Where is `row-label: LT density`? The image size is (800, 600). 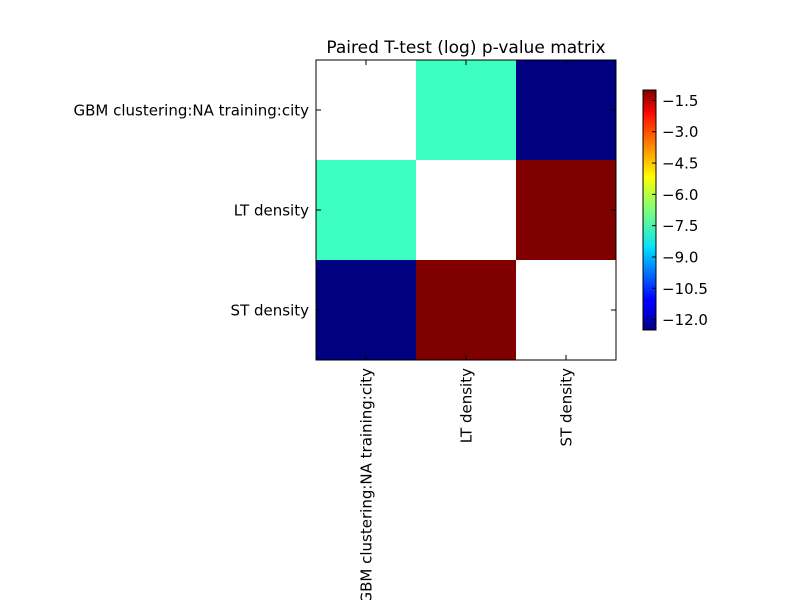
row-label: LT density is located at coordinates (271, 211).